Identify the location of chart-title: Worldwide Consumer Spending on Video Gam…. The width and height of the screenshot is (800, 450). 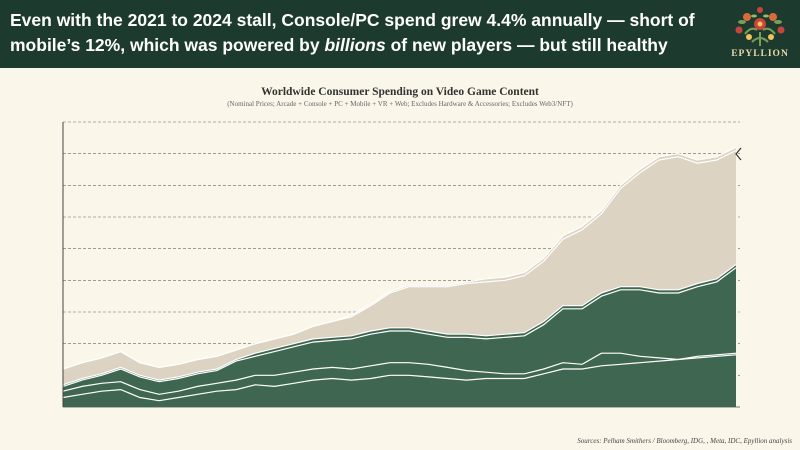
(400, 92).